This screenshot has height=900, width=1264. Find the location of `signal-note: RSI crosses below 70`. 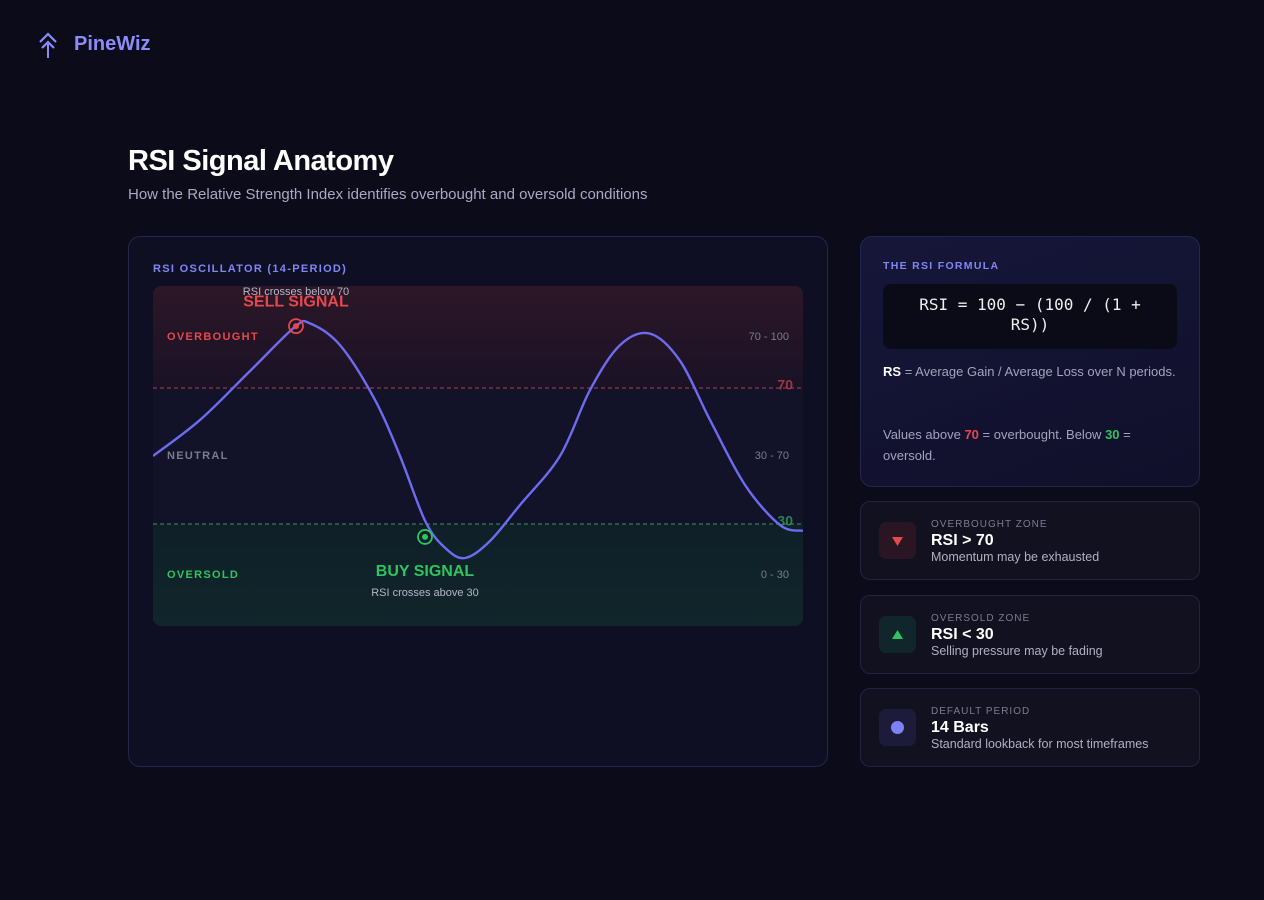

signal-note: RSI crosses below 70 is located at coordinates (296, 292).